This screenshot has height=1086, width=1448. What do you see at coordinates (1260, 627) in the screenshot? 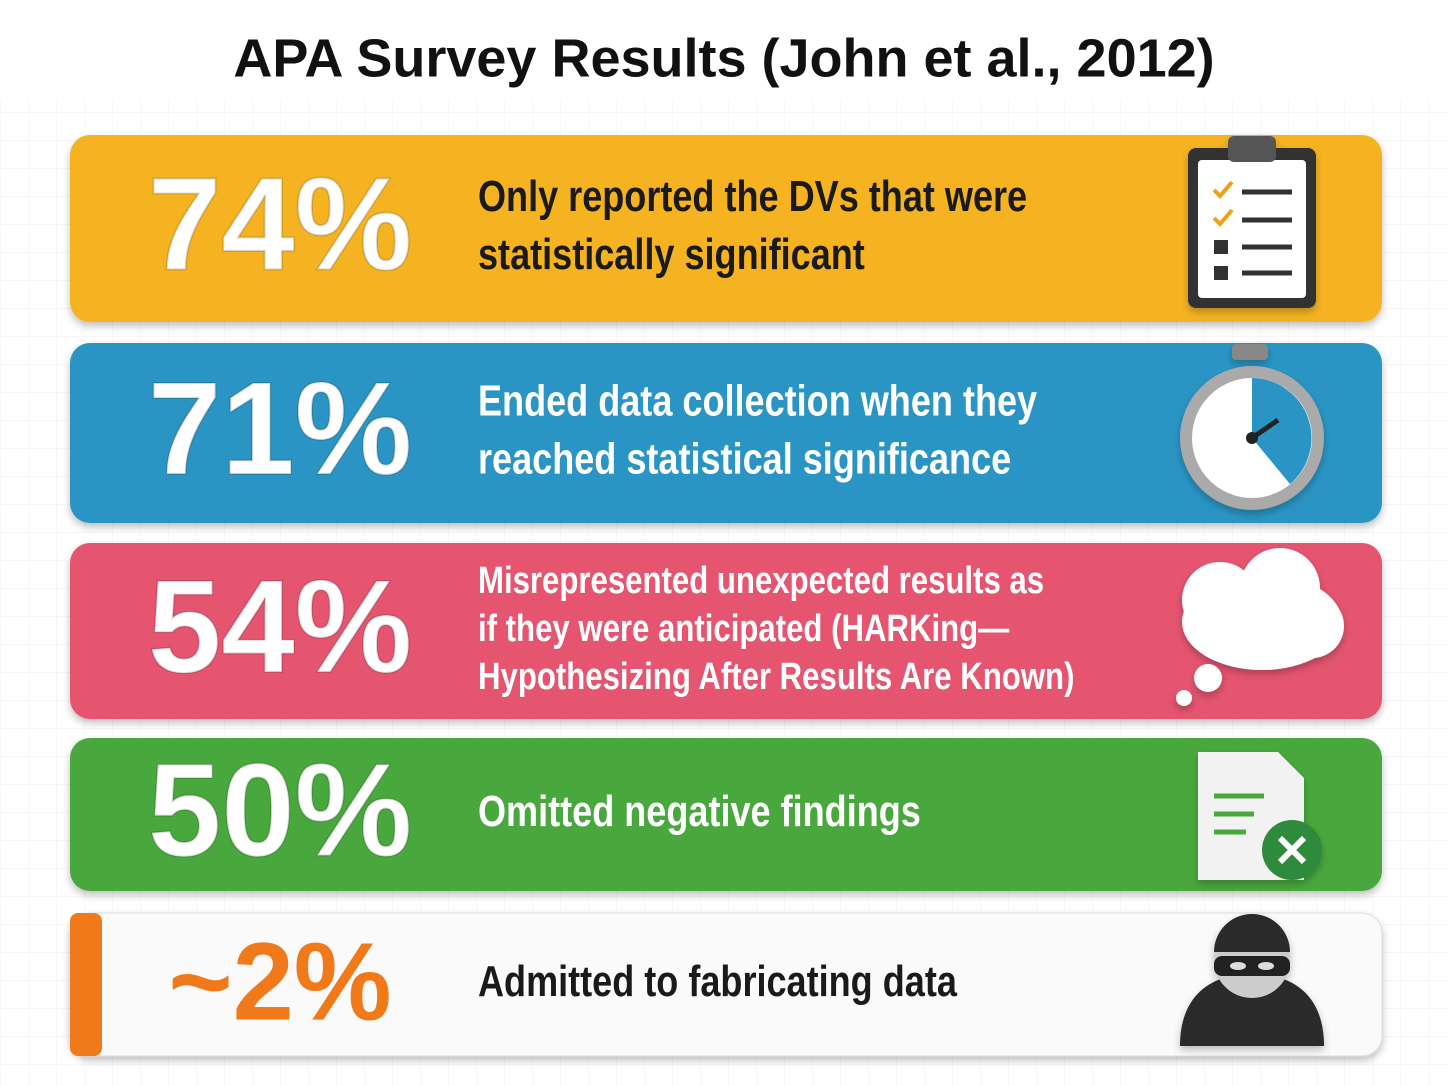
I see `thought-cloud-icon` at bounding box center [1260, 627].